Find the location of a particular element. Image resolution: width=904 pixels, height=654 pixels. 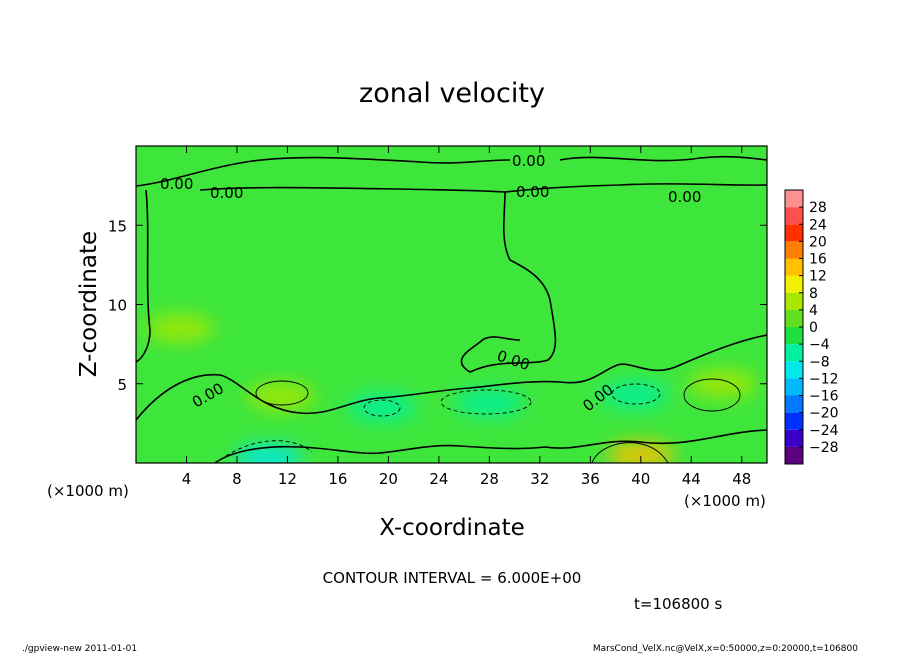

contour-upper is located at coordinates (451, 171).